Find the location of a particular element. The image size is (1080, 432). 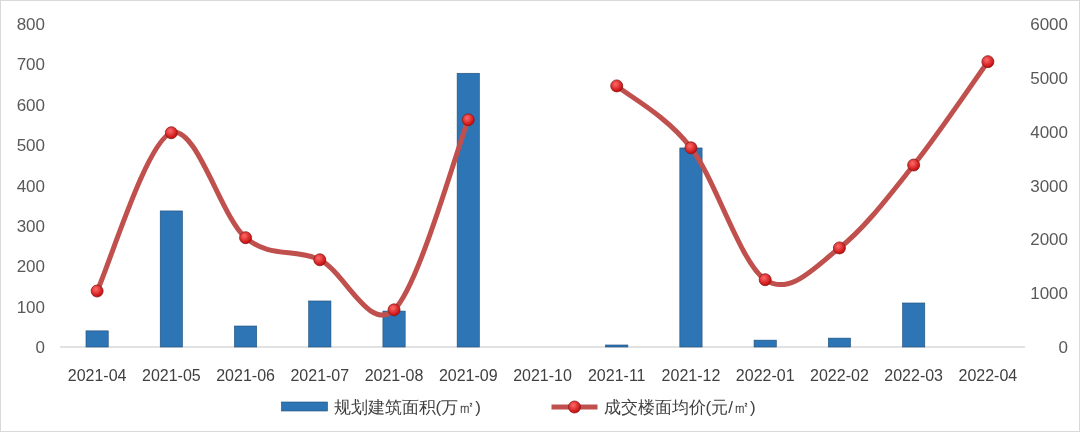

y-tick-label: 600 is located at coordinates (30, 105).